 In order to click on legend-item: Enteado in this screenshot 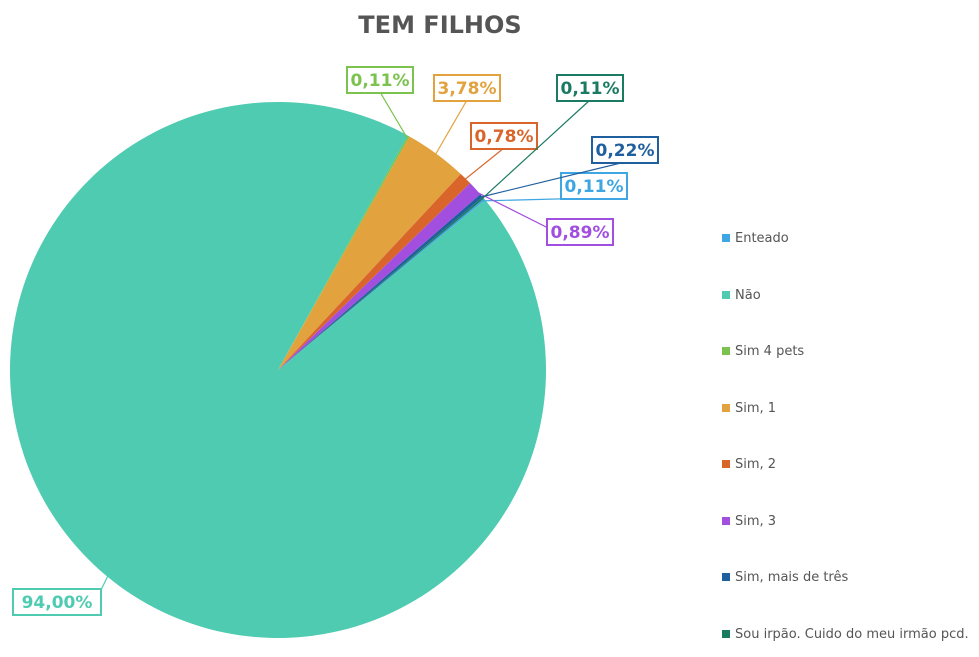, I will do `click(849, 238)`.